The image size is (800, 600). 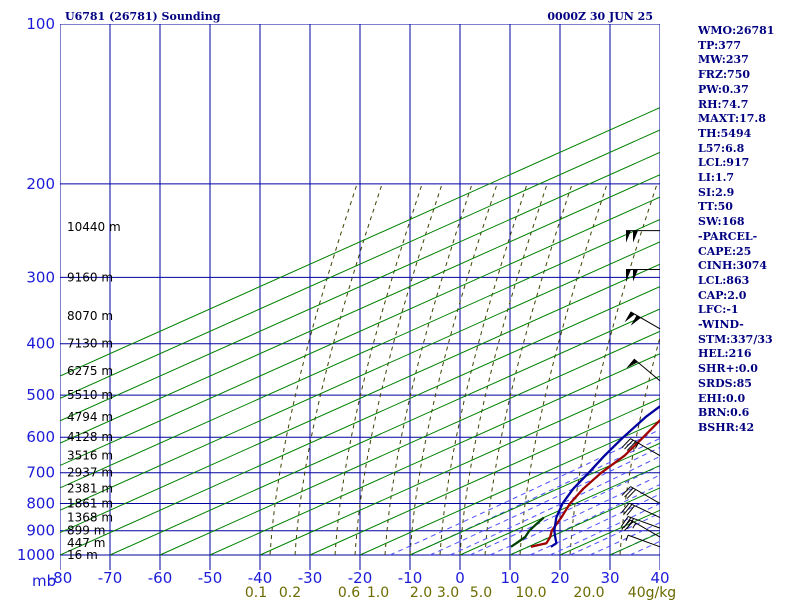 I want to click on sounding-index-item: SRDS:85, so click(x=725, y=383).